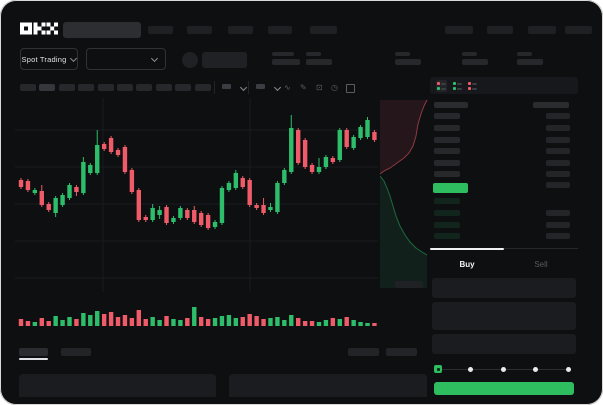 This screenshot has width=603, height=405. What do you see at coordinates (438, 369) in the screenshot?
I see `slider-handle` at bounding box center [438, 369].